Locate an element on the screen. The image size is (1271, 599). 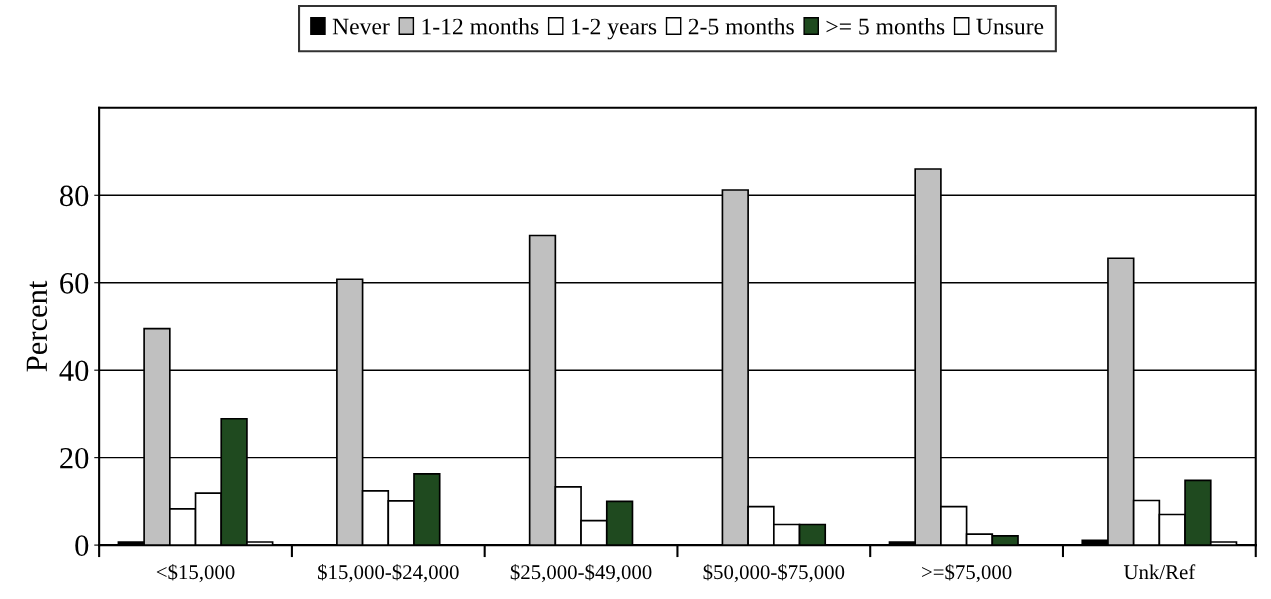
x-tick-label: Unk/Ref is located at coordinates (1159, 572).